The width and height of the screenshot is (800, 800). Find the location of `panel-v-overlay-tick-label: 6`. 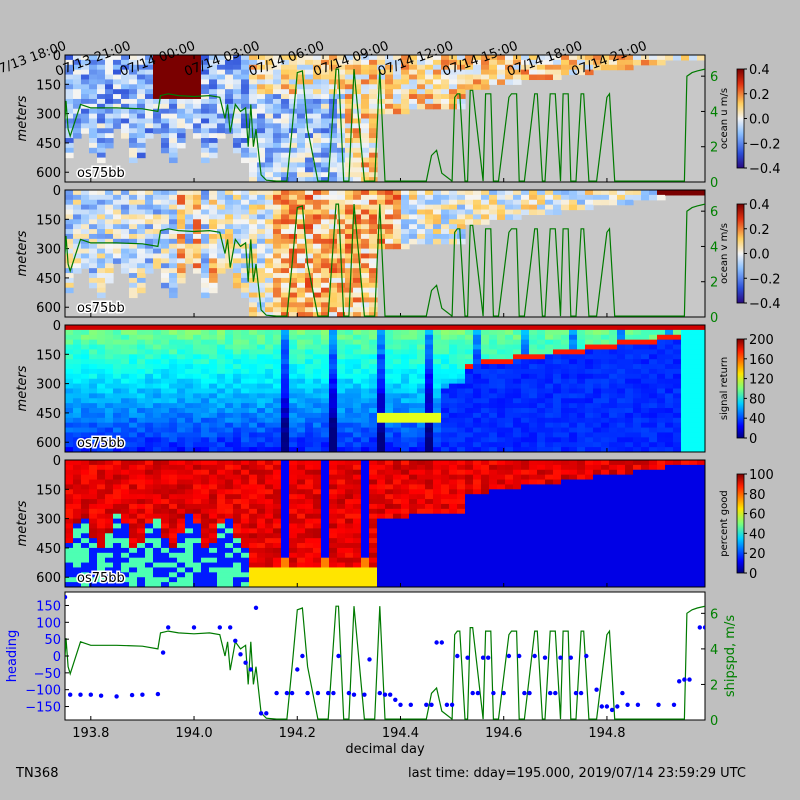

panel-v-overlay-tick-label: 6 is located at coordinates (714, 212).